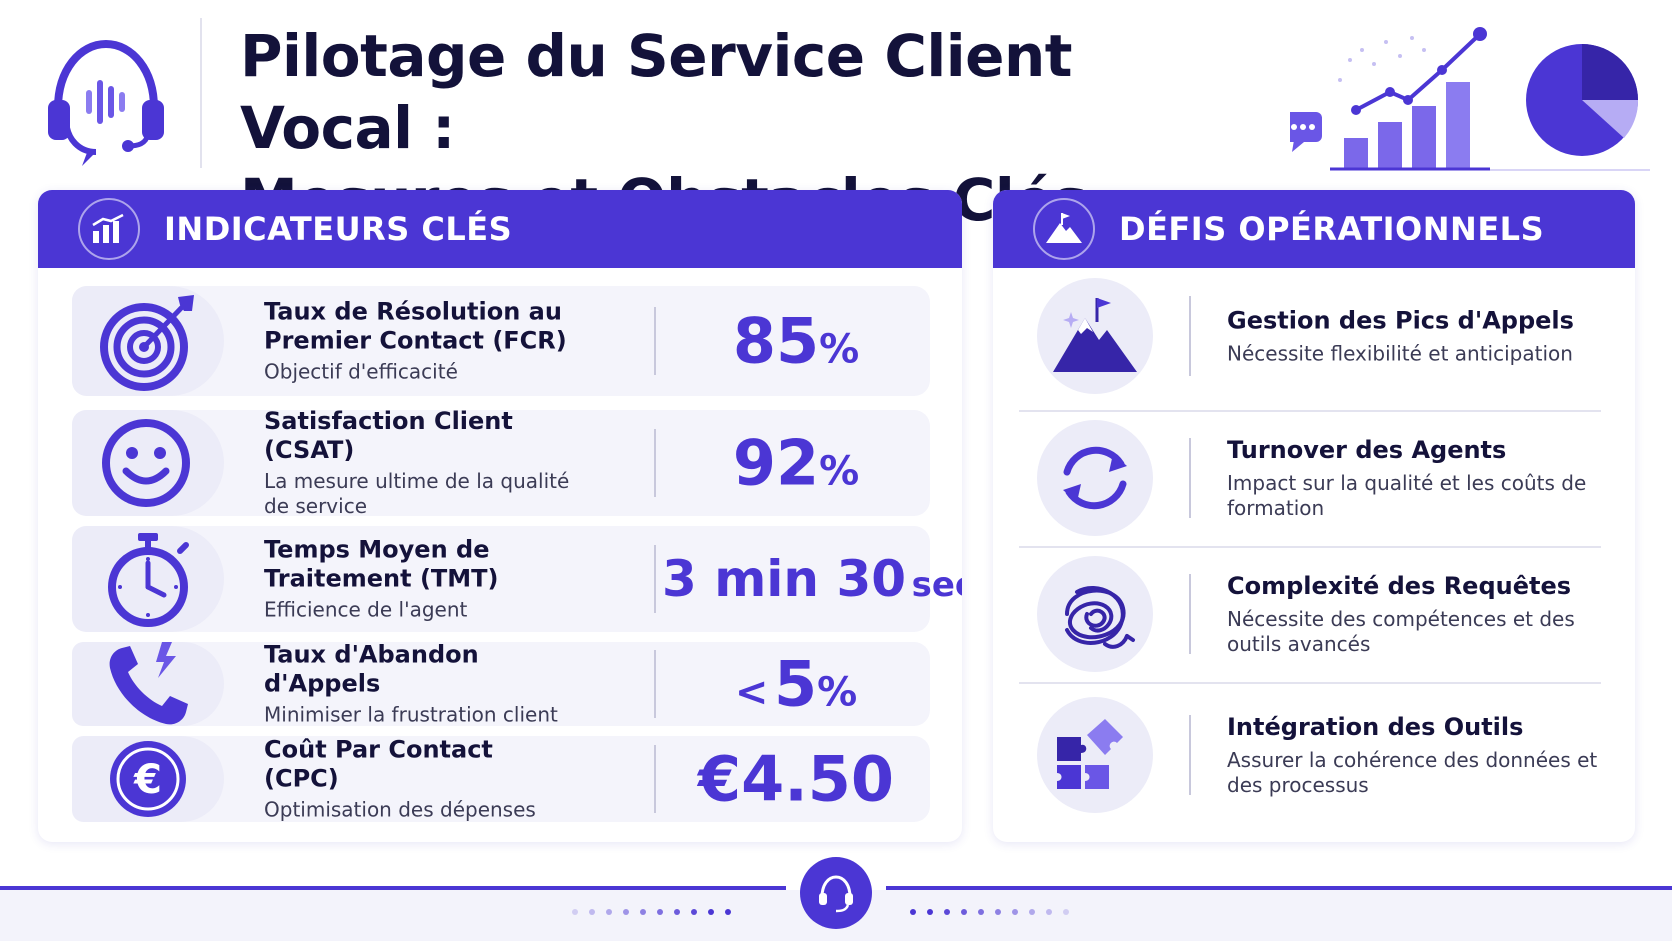  What do you see at coordinates (1467, 100) in the screenshot?
I see `growth-chart-icon` at bounding box center [1467, 100].